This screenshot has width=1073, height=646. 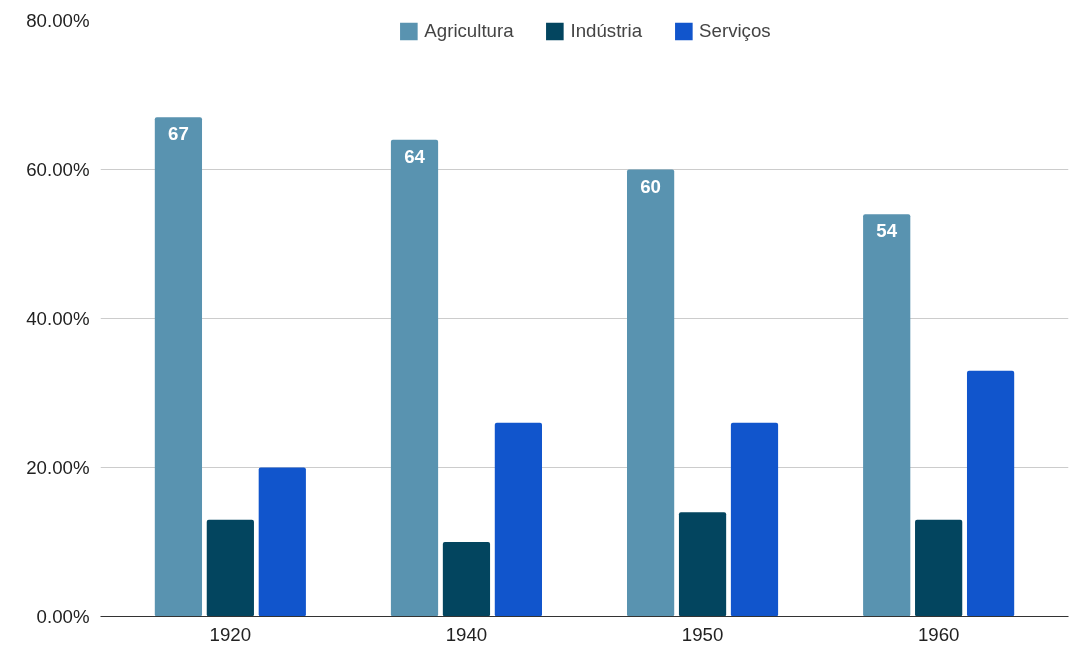 What do you see at coordinates (58, 318) in the screenshot?
I see `y-tick-label: 40.00%` at bounding box center [58, 318].